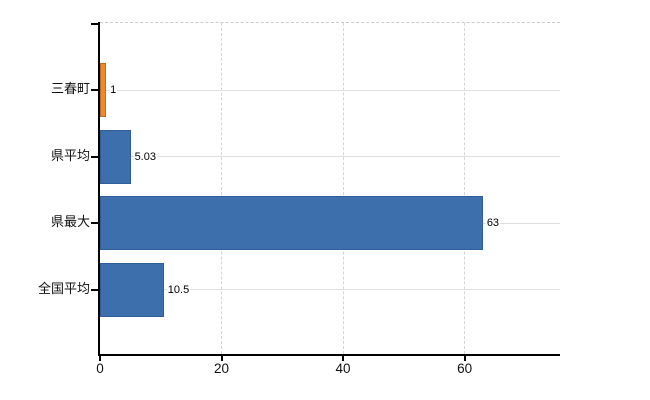 Image resolution: width=650 pixels, height=400 pixels. What do you see at coordinates (343, 368) in the screenshot?
I see `x-tick-label: 40` at bounding box center [343, 368].